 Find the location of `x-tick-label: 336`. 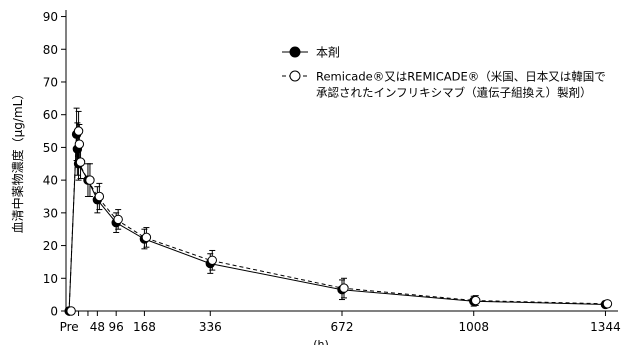

x-tick-label: 336 is located at coordinates (210, 327).